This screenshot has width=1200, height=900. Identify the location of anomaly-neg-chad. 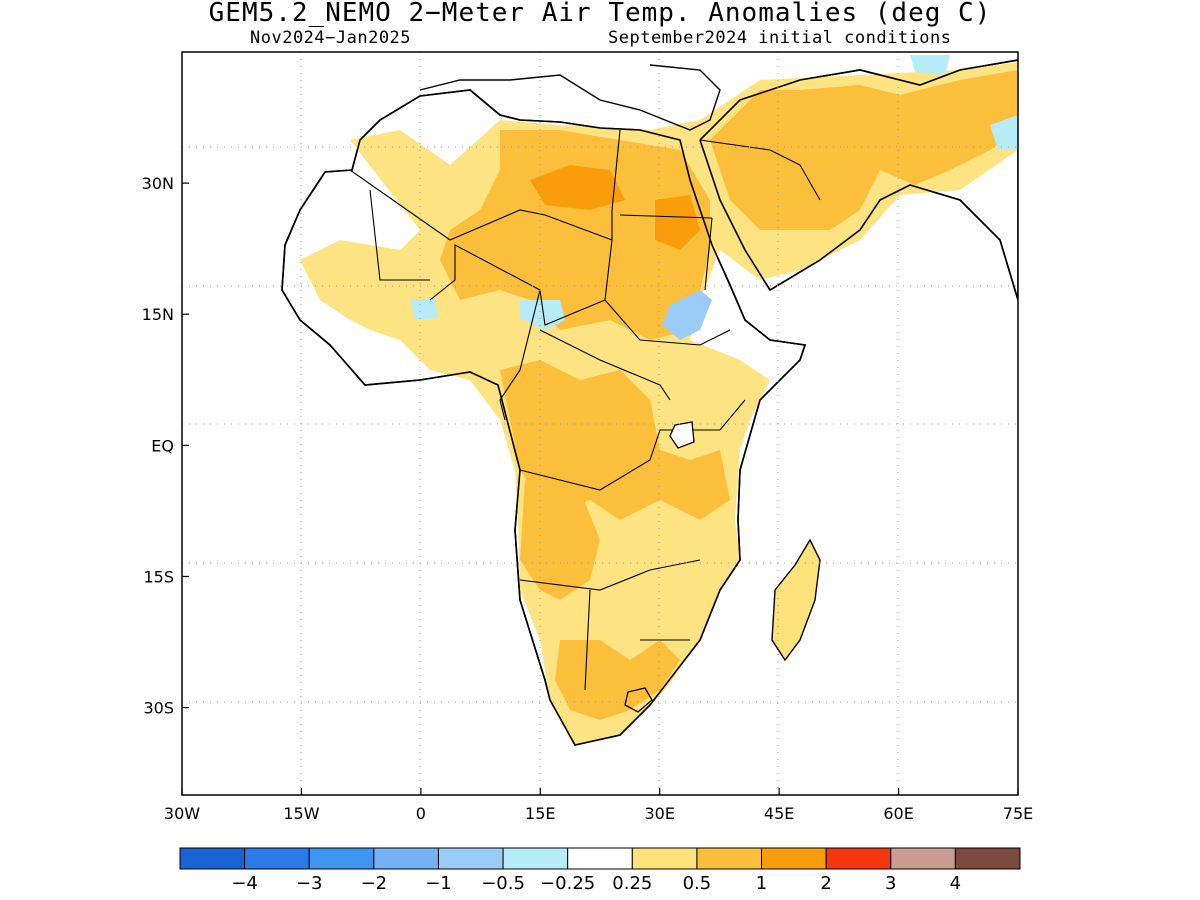
(542, 315).